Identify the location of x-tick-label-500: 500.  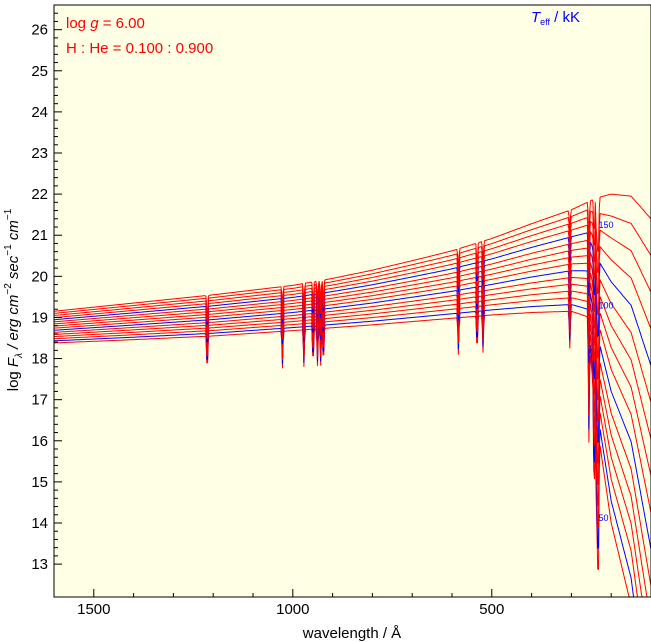
(491, 609).